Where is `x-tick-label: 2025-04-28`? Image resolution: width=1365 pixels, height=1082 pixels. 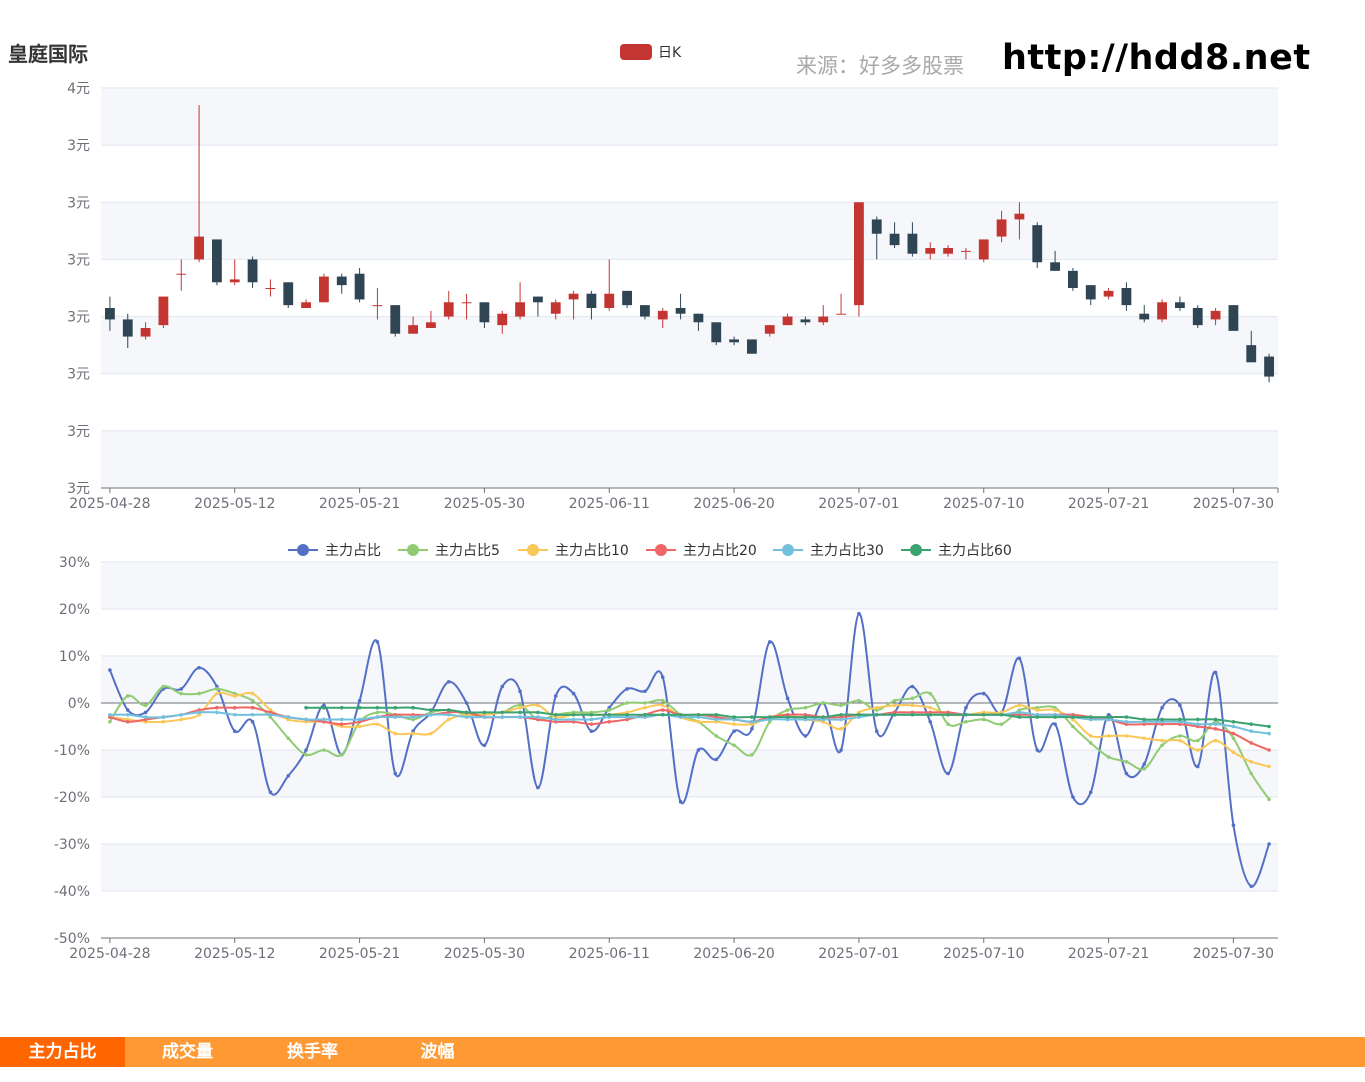 x-tick-label: 2025-04-28 is located at coordinates (109, 954).